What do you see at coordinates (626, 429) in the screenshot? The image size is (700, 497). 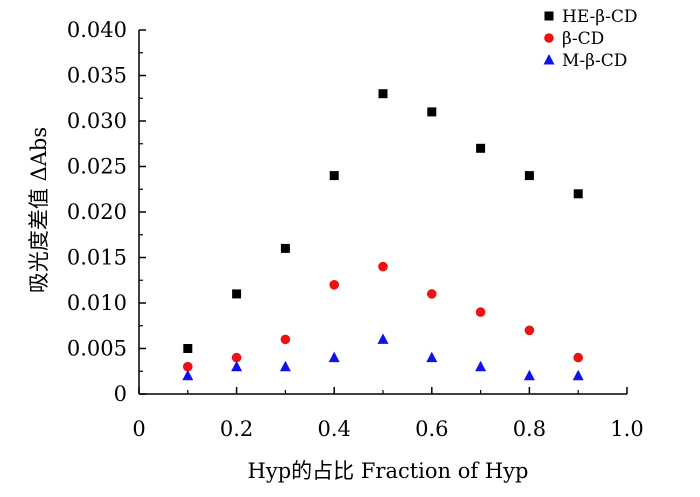 I see `x-tick-label: 1.0` at bounding box center [626, 429].